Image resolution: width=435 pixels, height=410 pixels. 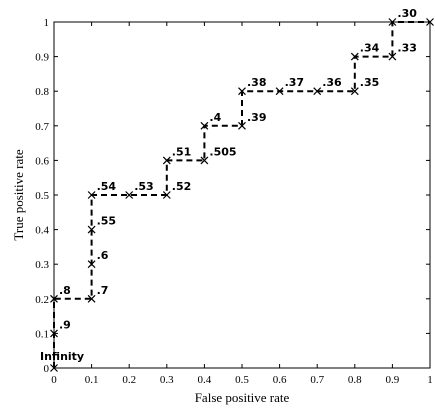 I want to click on y-tick-label: 0.2, so click(x=42, y=300).